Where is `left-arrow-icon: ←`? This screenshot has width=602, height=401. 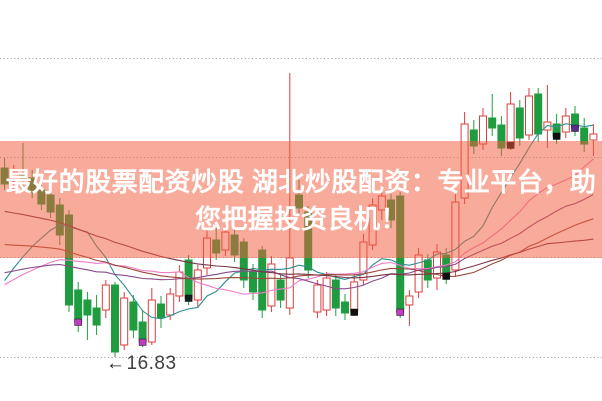 left-arrow-icon: ← is located at coordinates (116, 363).